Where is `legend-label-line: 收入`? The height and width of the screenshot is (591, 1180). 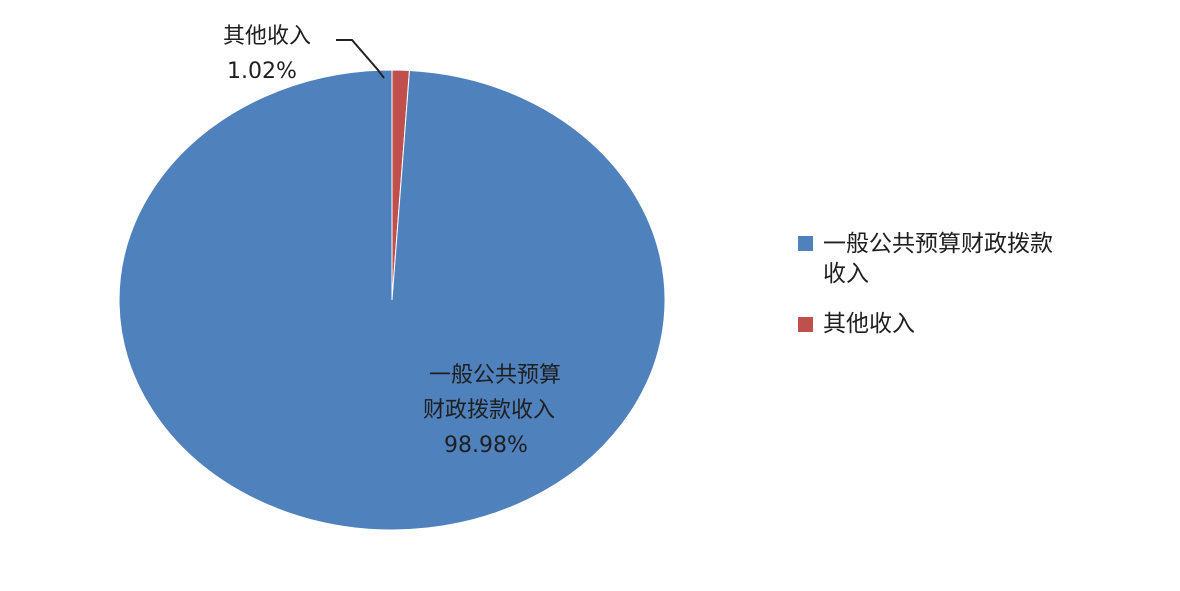 legend-label-line: 收入 is located at coordinates (846, 274).